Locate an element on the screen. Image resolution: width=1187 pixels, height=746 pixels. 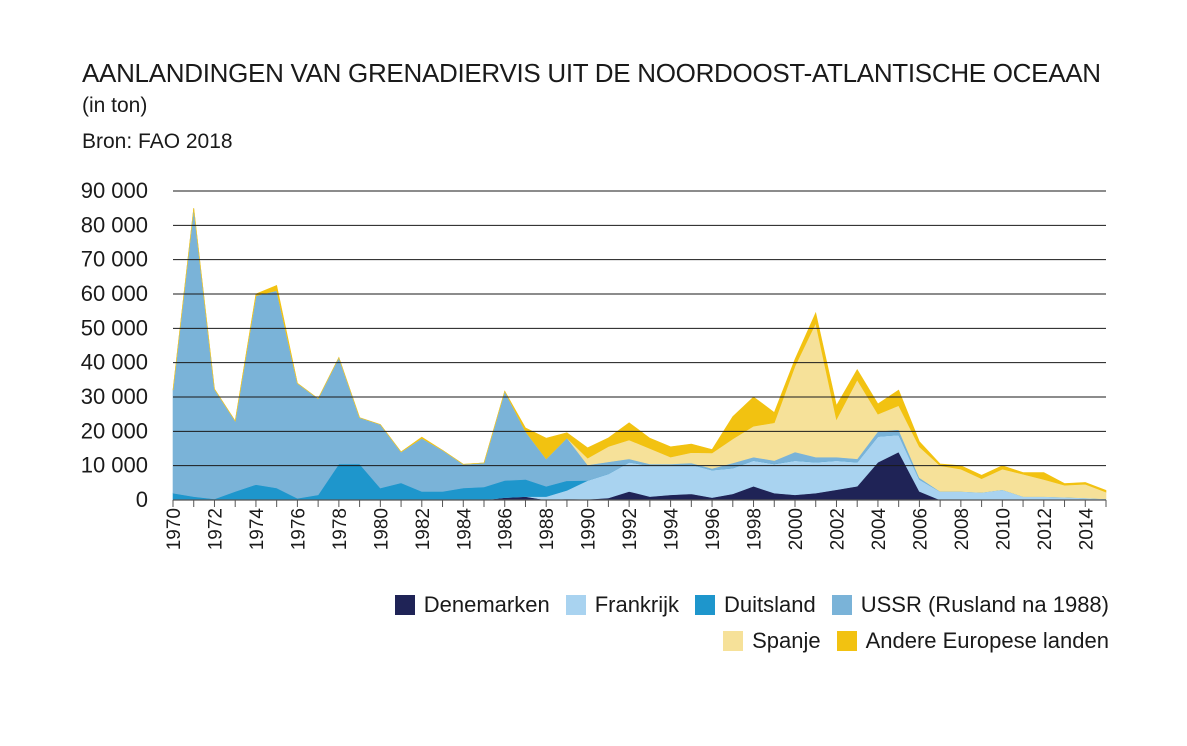
x-tick-label: 2000 is located at coordinates (796, 529).